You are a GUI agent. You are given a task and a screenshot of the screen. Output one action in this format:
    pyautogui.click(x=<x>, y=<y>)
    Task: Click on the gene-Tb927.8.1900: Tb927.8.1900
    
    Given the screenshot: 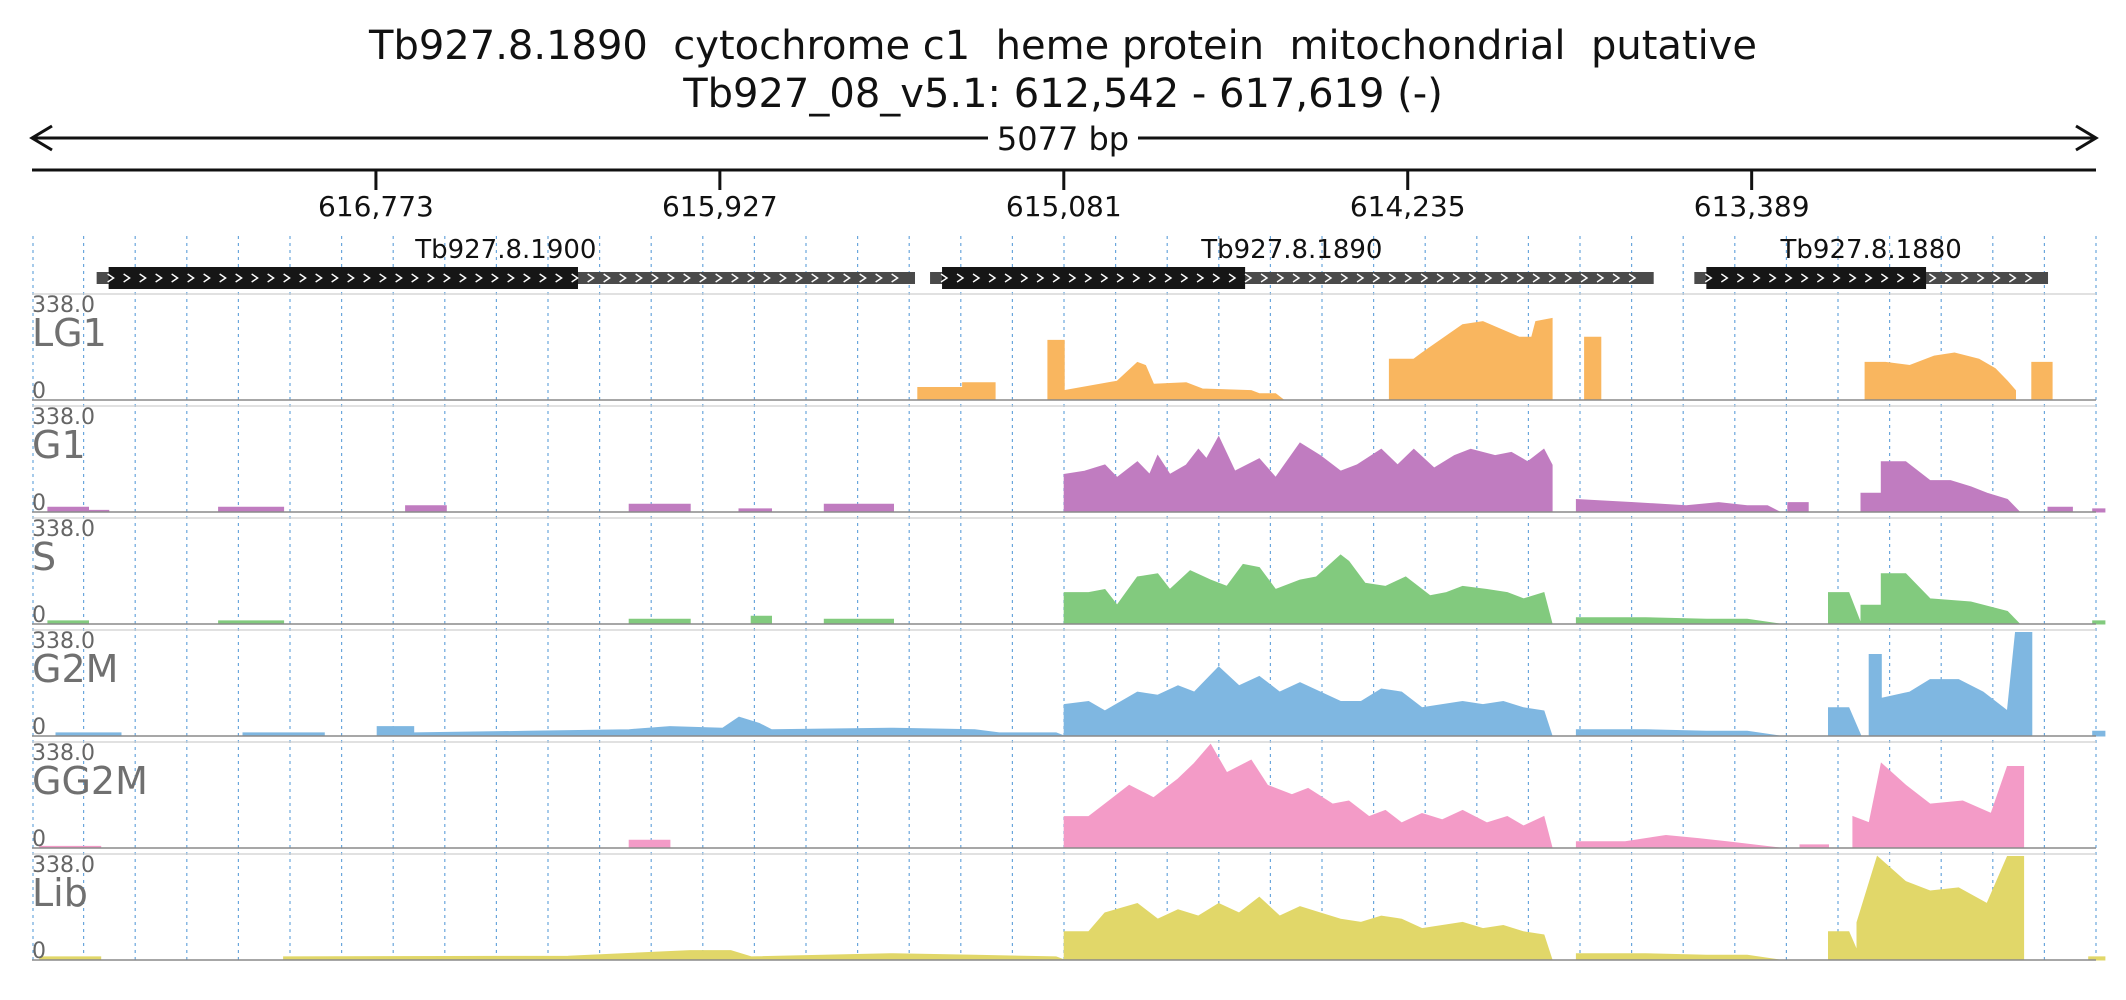 What is the action you would take?
    pyautogui.click(x=506, y=262)
    